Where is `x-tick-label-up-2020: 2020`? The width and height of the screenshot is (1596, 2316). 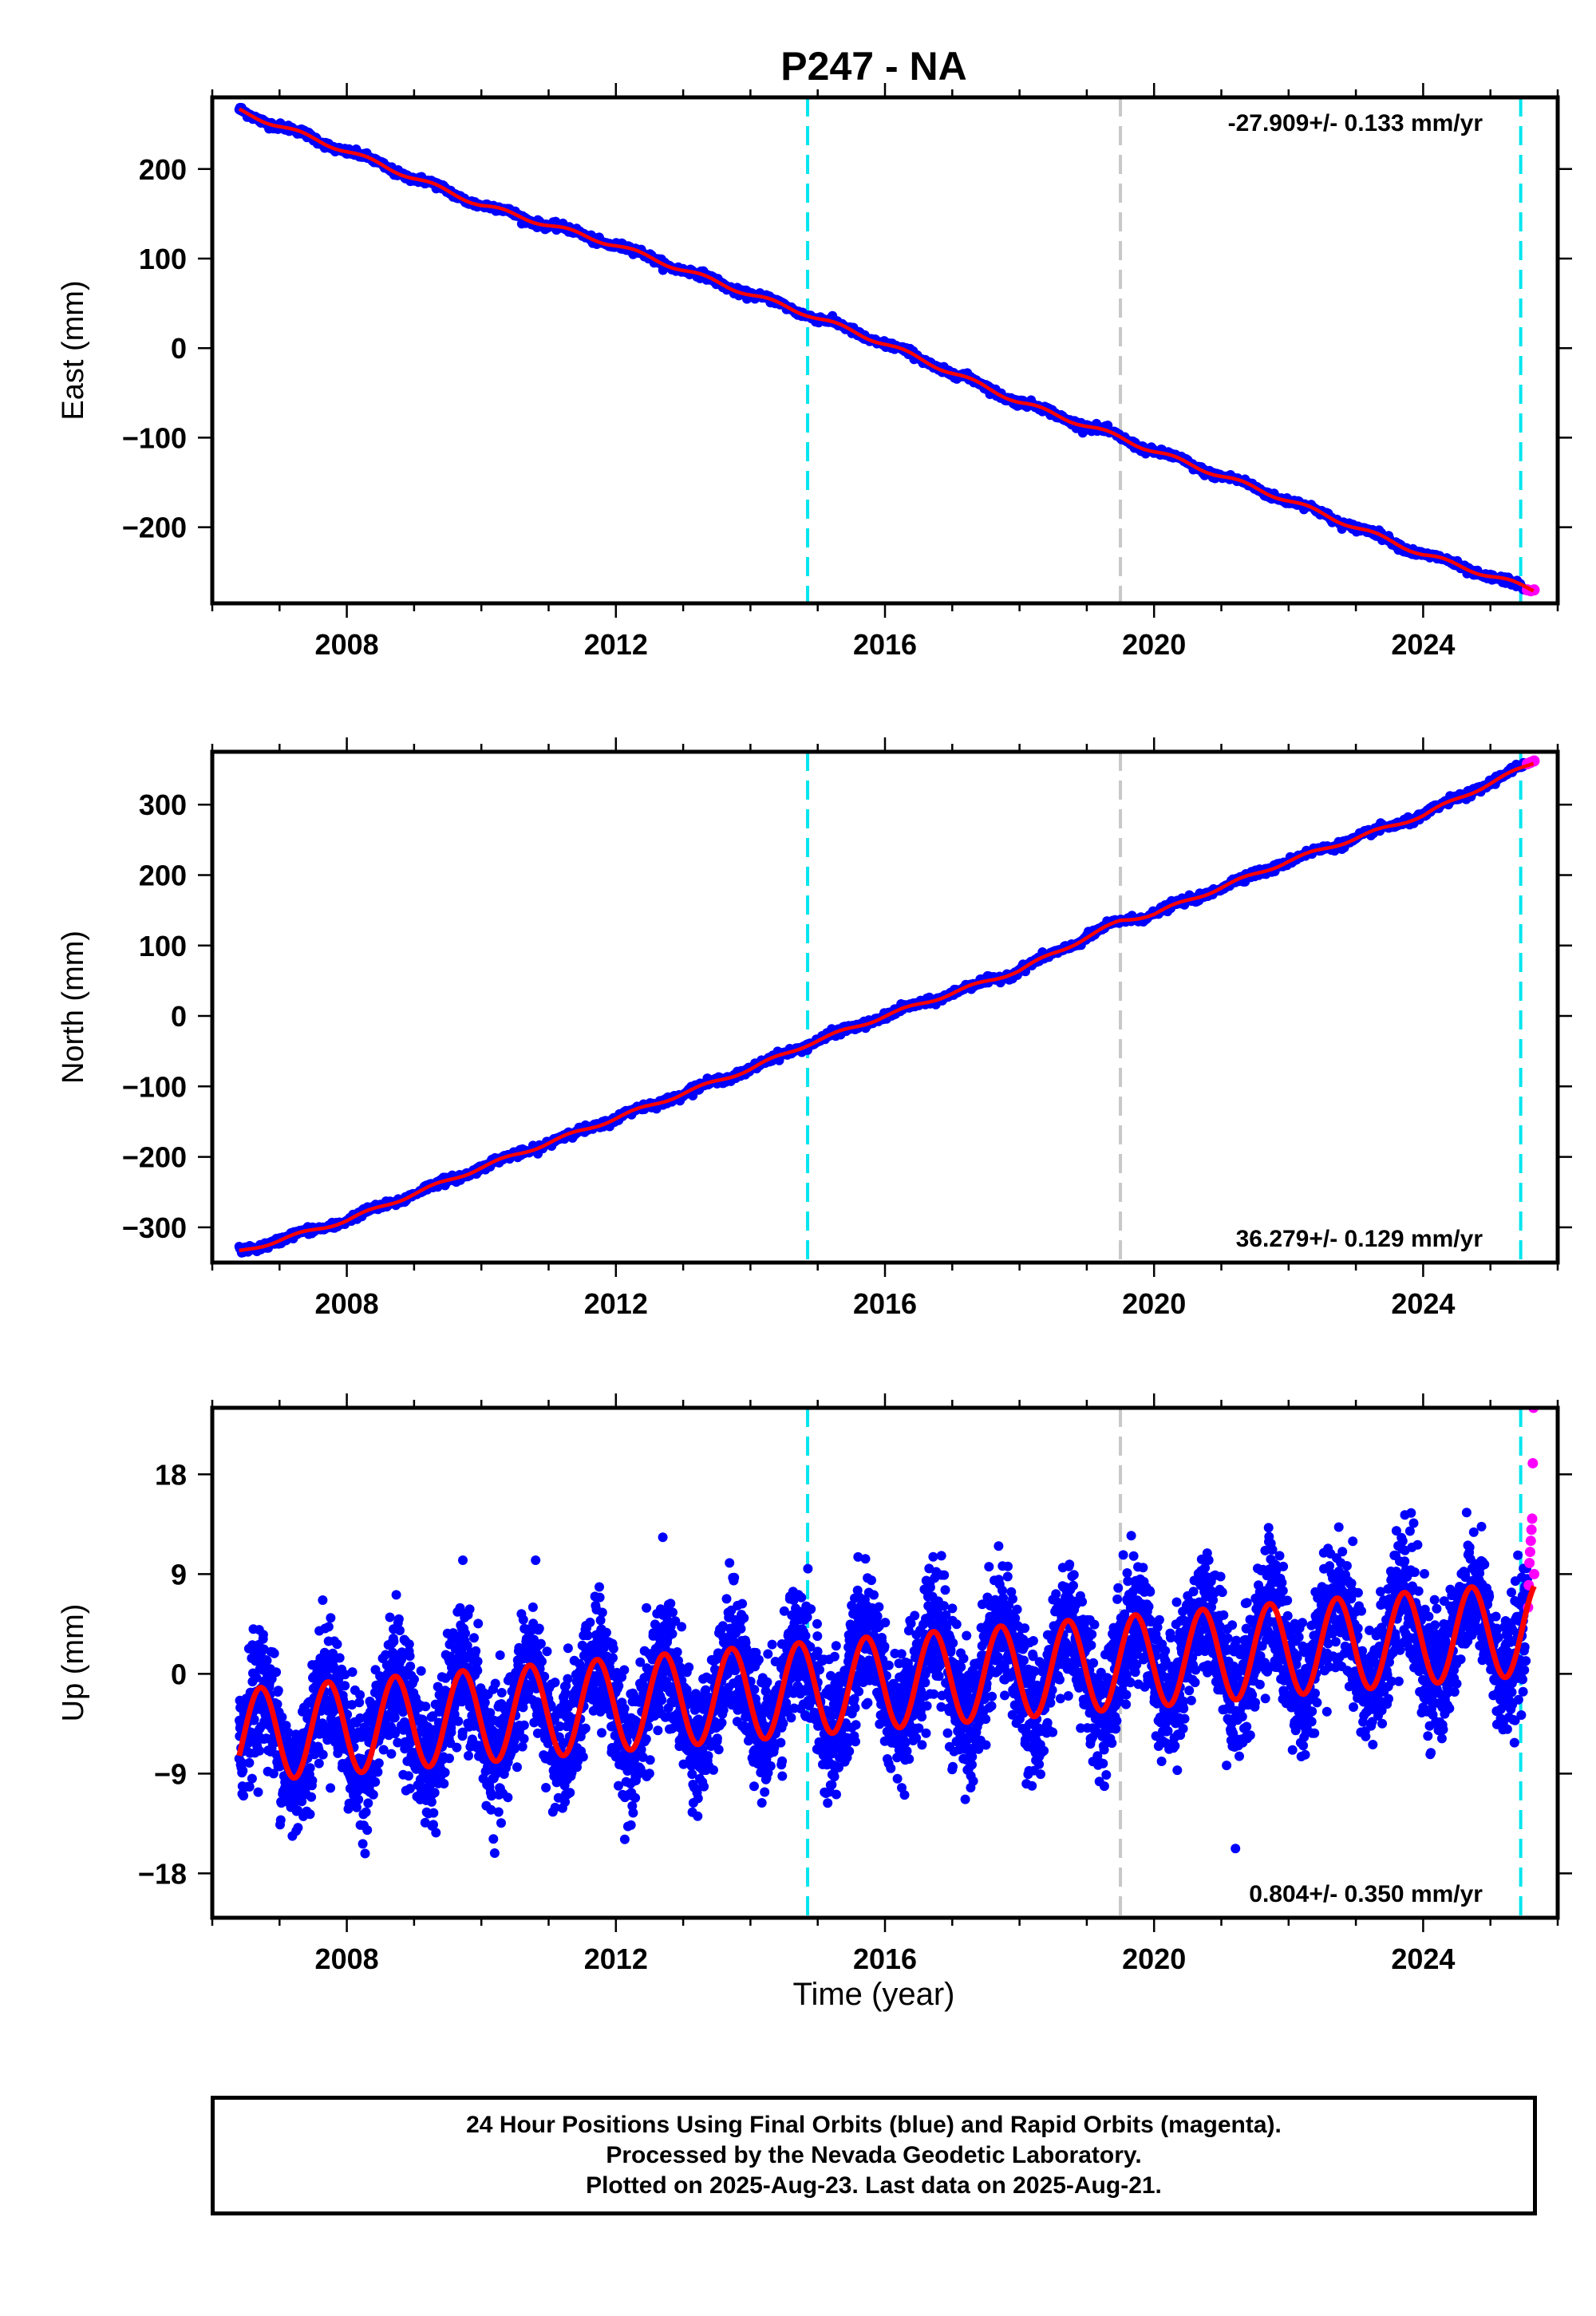 x-tick-label-up-2020: 2020 is located at coordinates (1154, 1959).